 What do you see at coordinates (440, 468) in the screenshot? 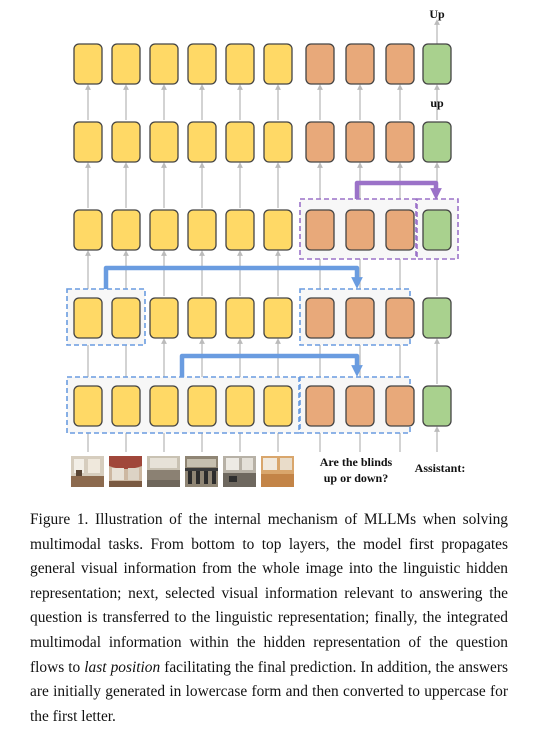
I see `assistant-label: Assistant:` at bounding box center [440, 468].